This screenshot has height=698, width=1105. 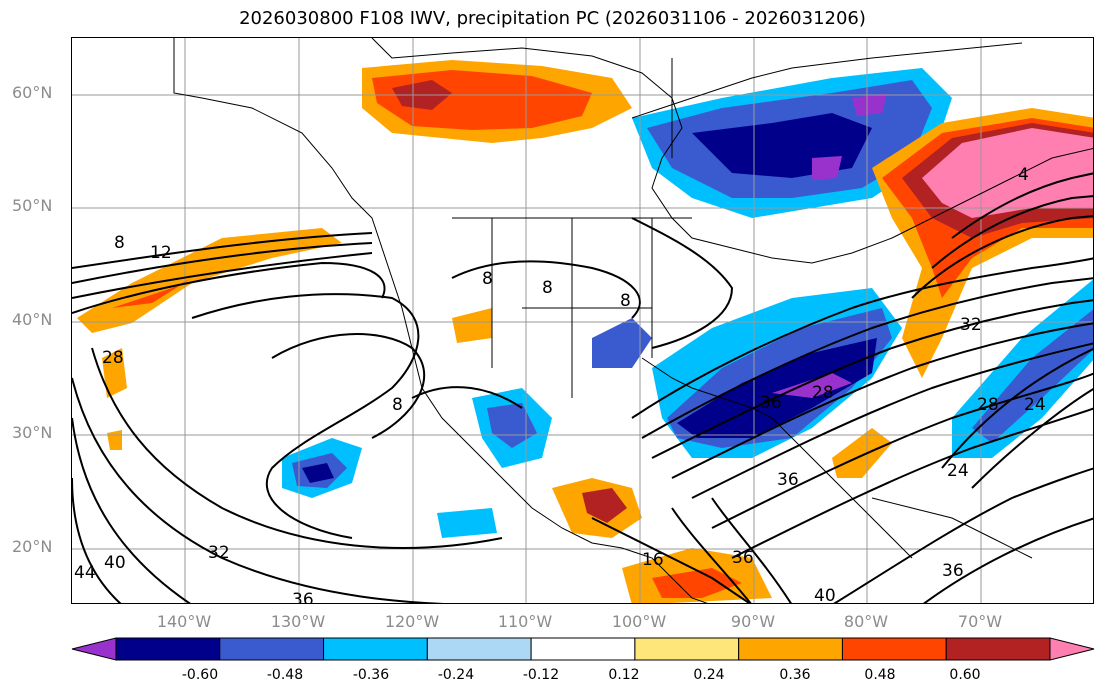 What do you see at coordinates (32, 92) in the screenshot?
I see `lat-label: 60°N` at bounding box center [32, 92].